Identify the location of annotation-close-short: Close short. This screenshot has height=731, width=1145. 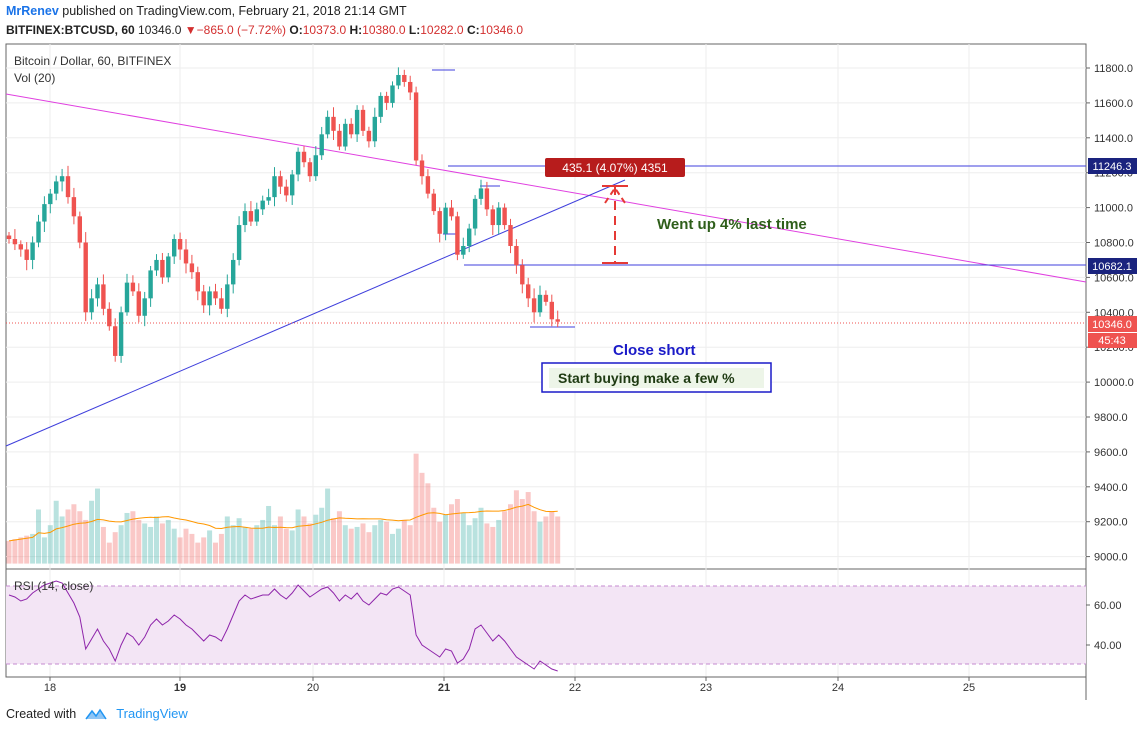
(654, 350).